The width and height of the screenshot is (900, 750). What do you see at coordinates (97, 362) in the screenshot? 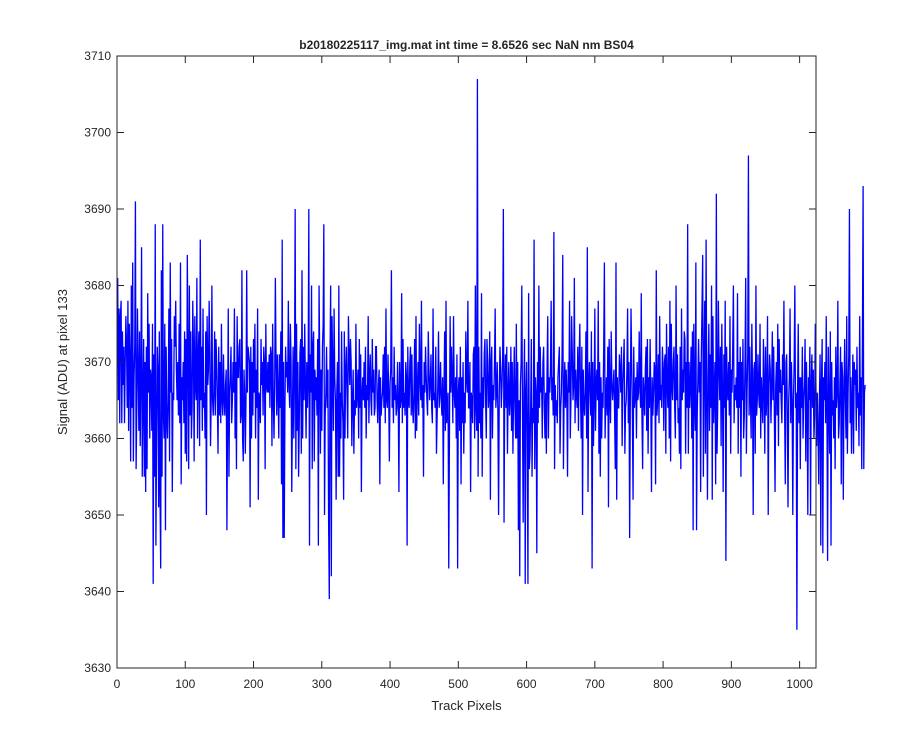
I see `y-tick-label: 3670` at bounding box center [97, 362].